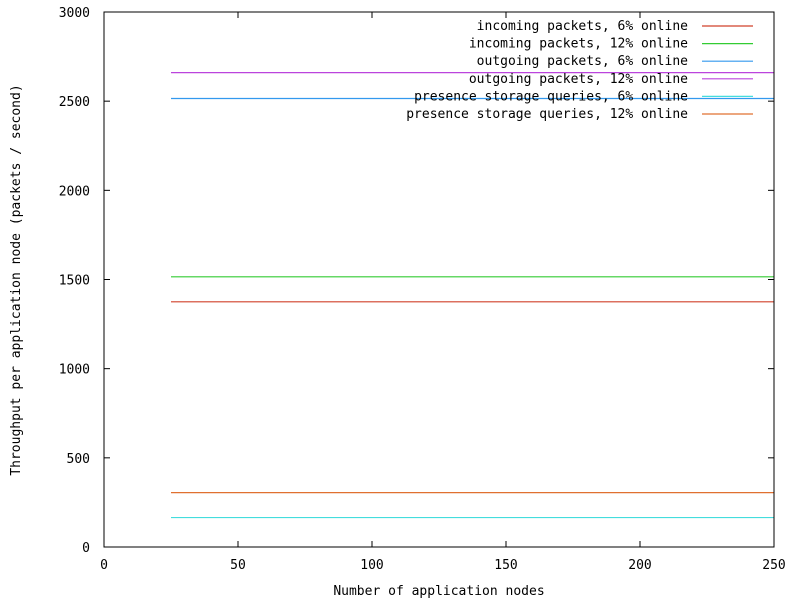  I want to click on legend-label-1: incoming packets, 6% online, so click(582, 26).